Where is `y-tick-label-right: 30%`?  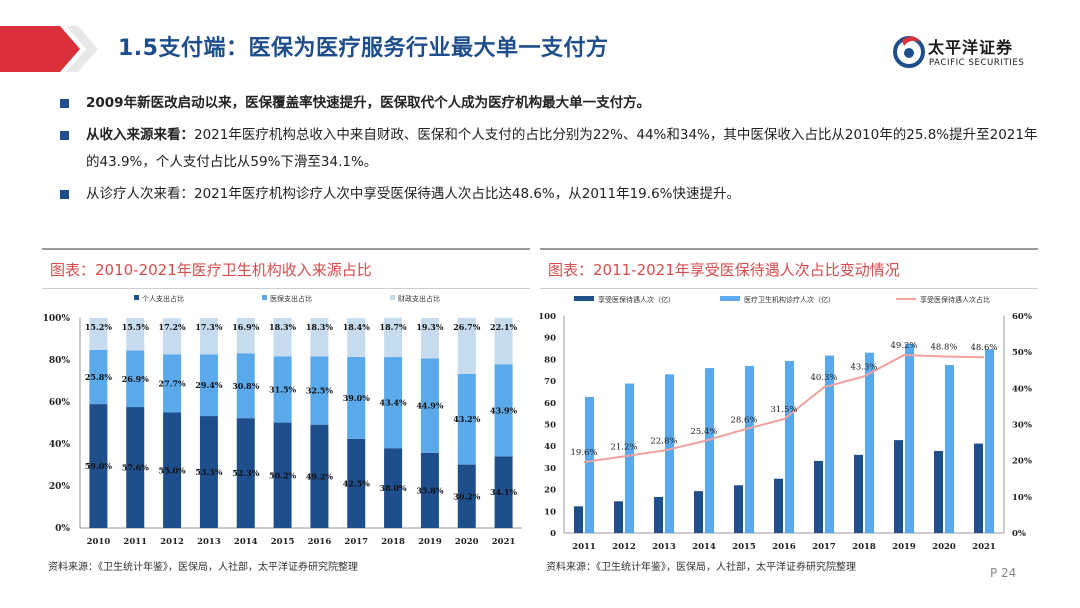 y-tick-label-right: 30% is located at coordinates (1022, 426).